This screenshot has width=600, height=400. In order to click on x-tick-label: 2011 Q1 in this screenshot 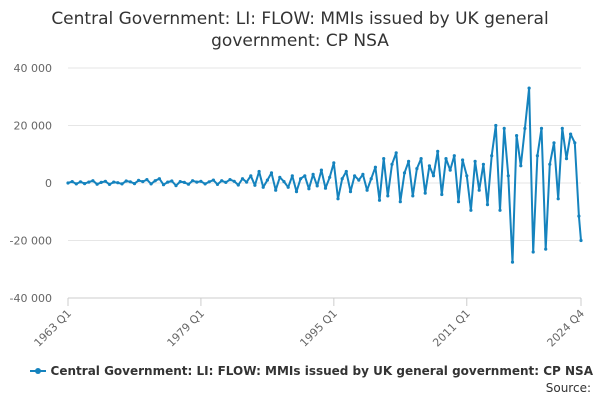, I will do `click(451, 328)`.